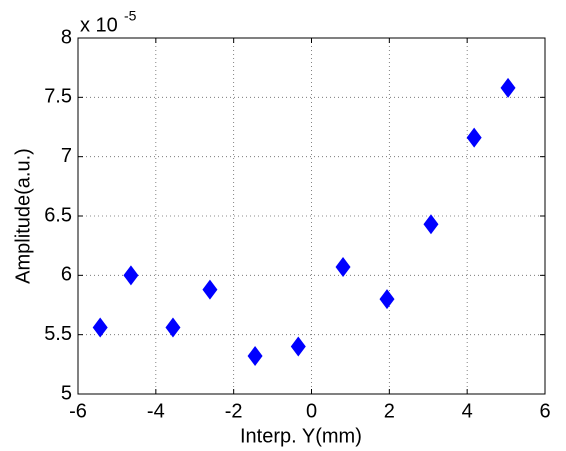 The height and width of the screenshot is (451, 566). Describe the element at coordinates (66, 37) in the screenshot. I see `y-tick-label: 8` at that location.